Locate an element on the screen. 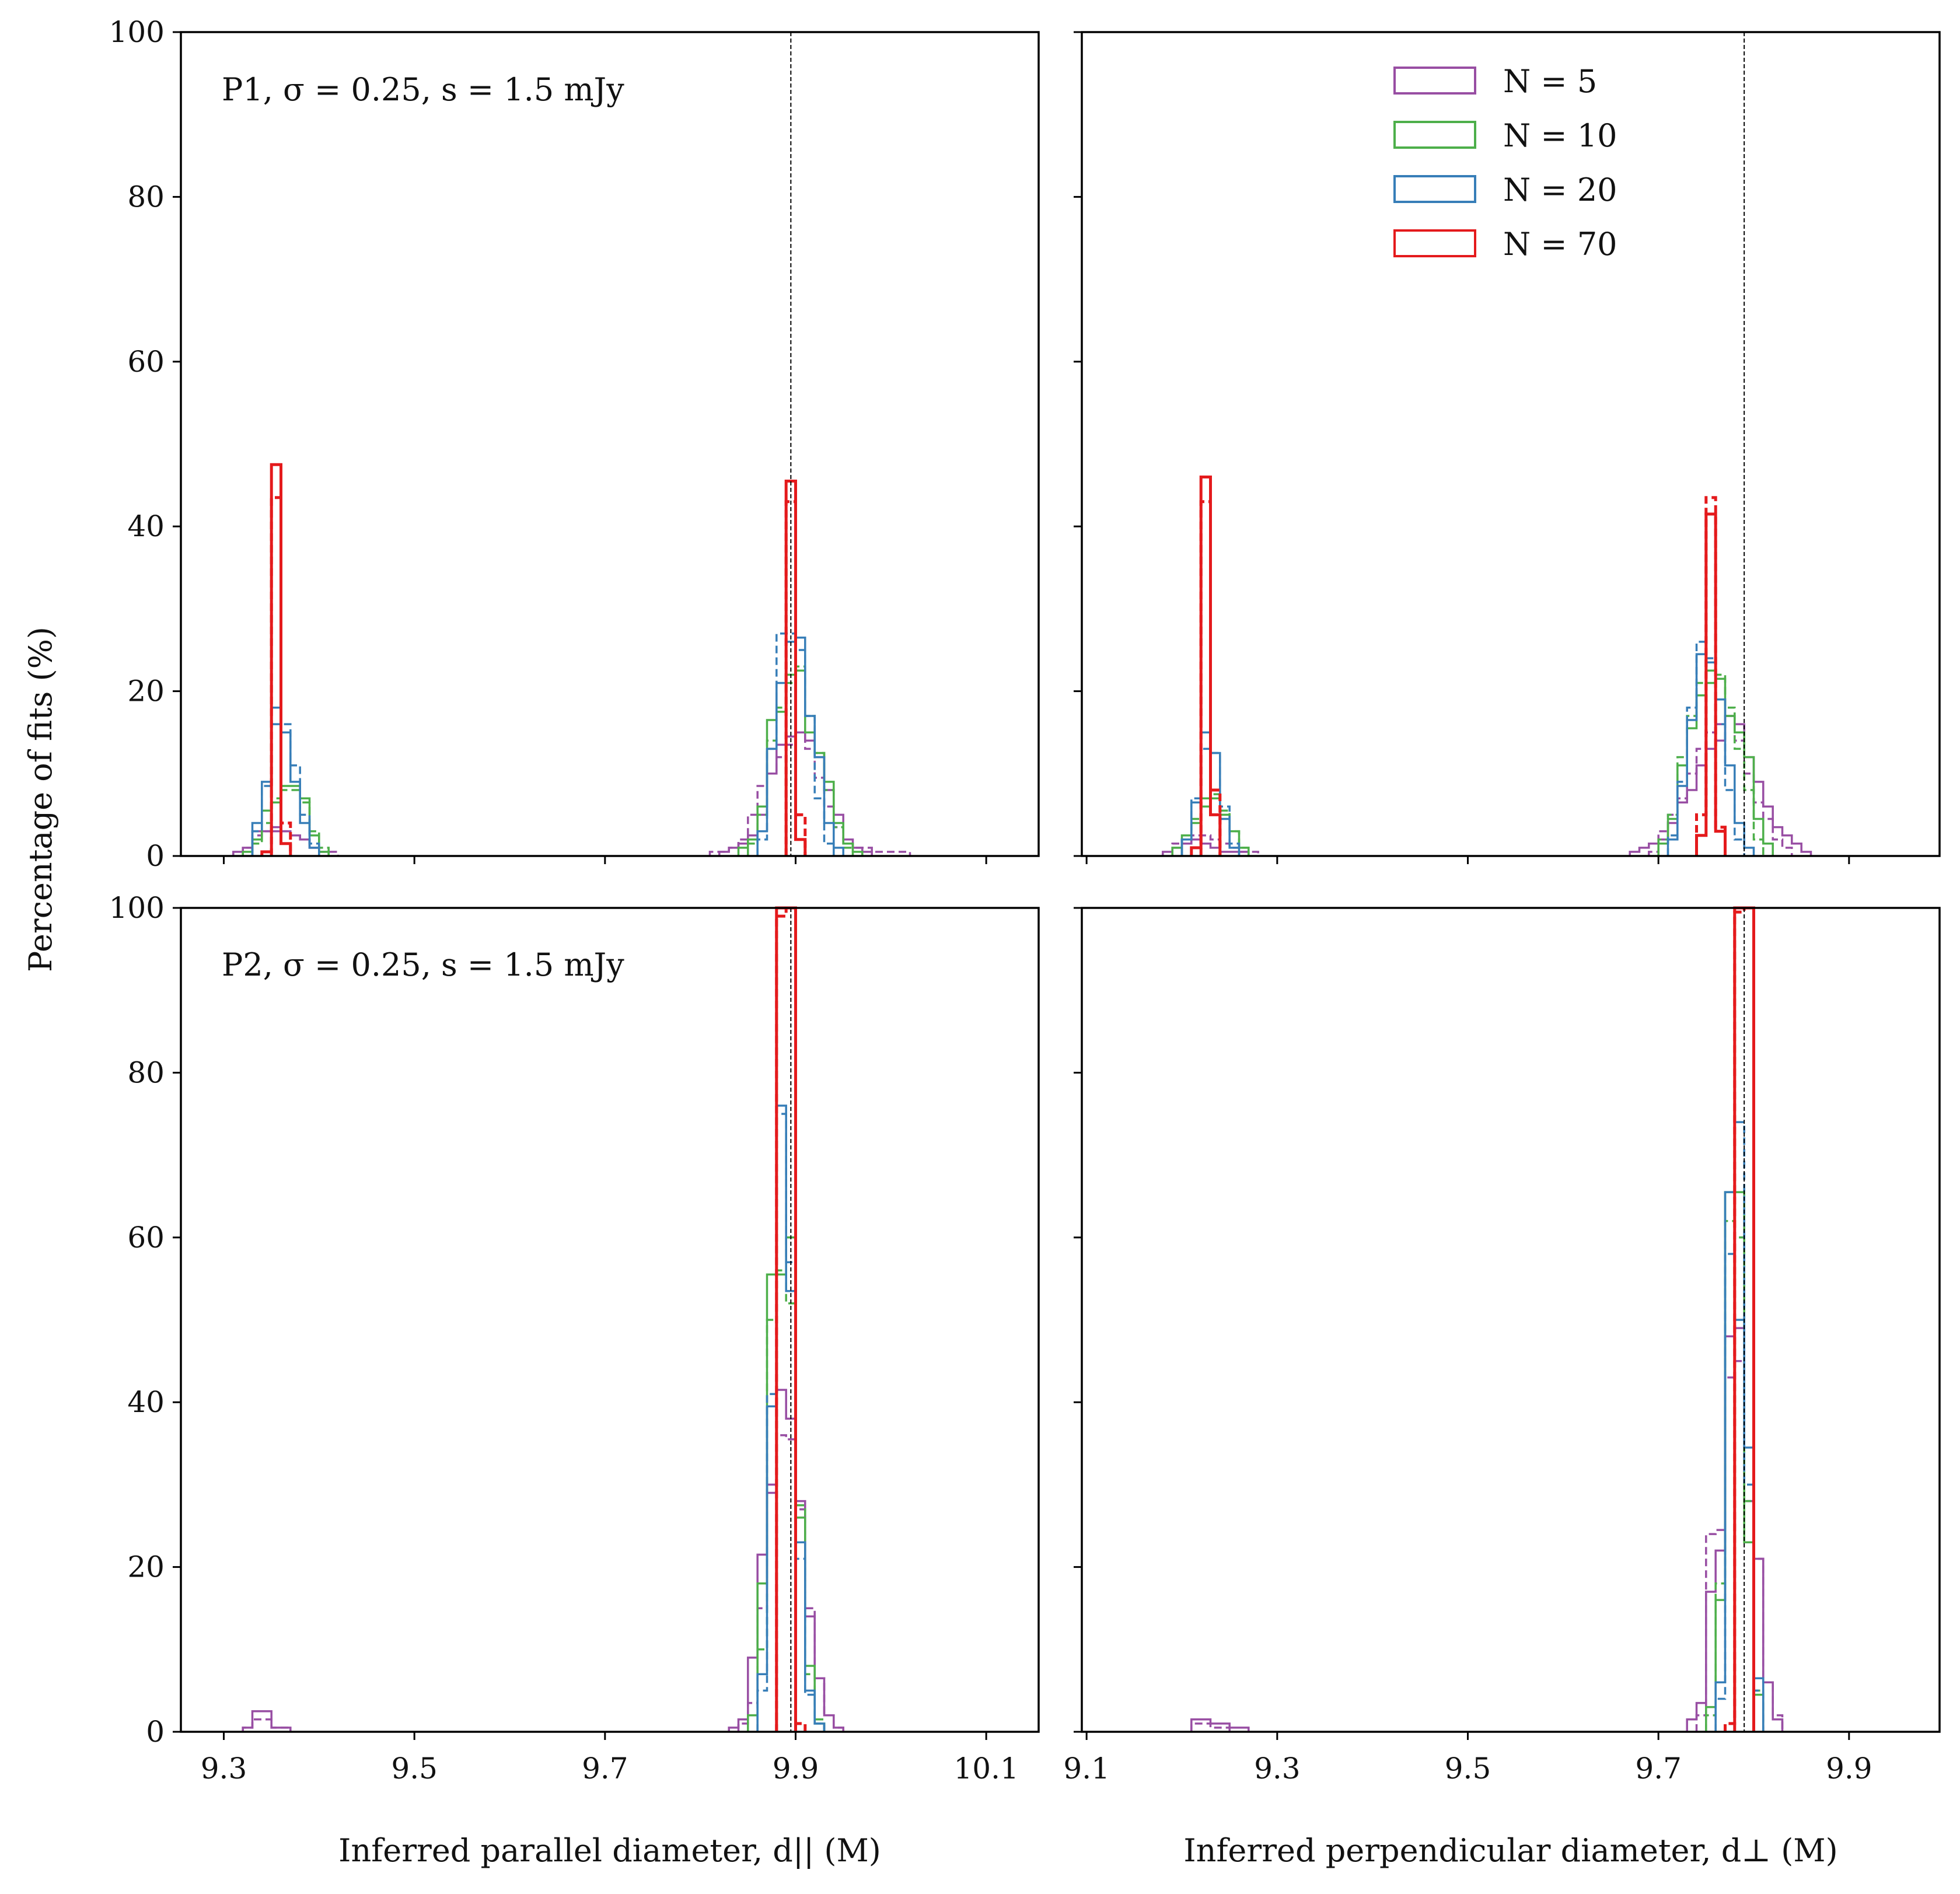 The width and height of the screenshot is (1960, 1894). legend-swatch-n20 is located at coordinates (1434, 189).